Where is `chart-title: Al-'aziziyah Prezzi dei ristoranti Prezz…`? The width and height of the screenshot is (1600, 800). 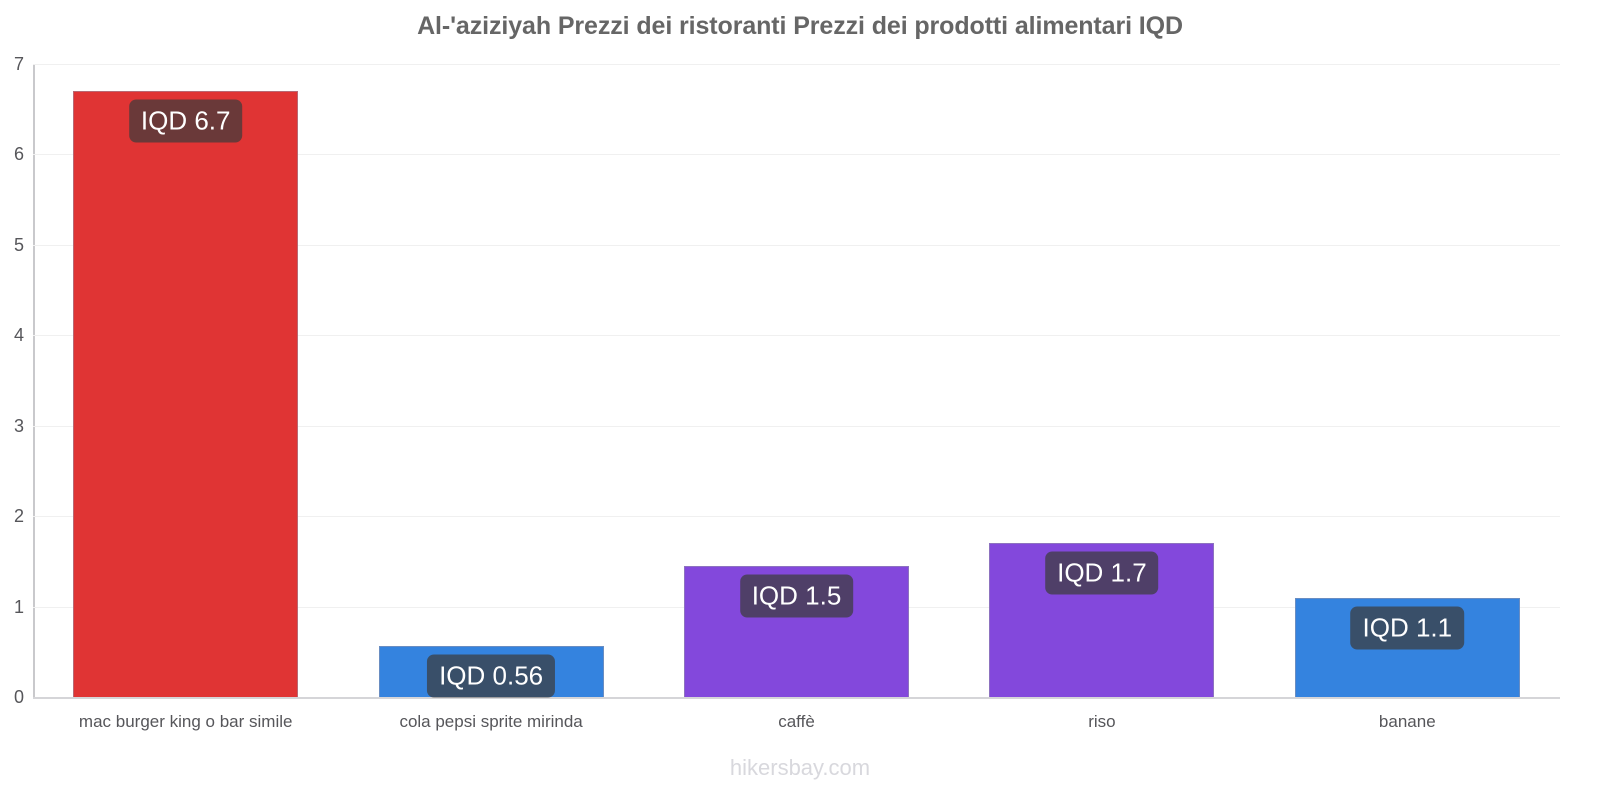 chart-title: Al-'aziziyah Prezzi dei ristoranti Prezz… is located at coordinates (800, 26).